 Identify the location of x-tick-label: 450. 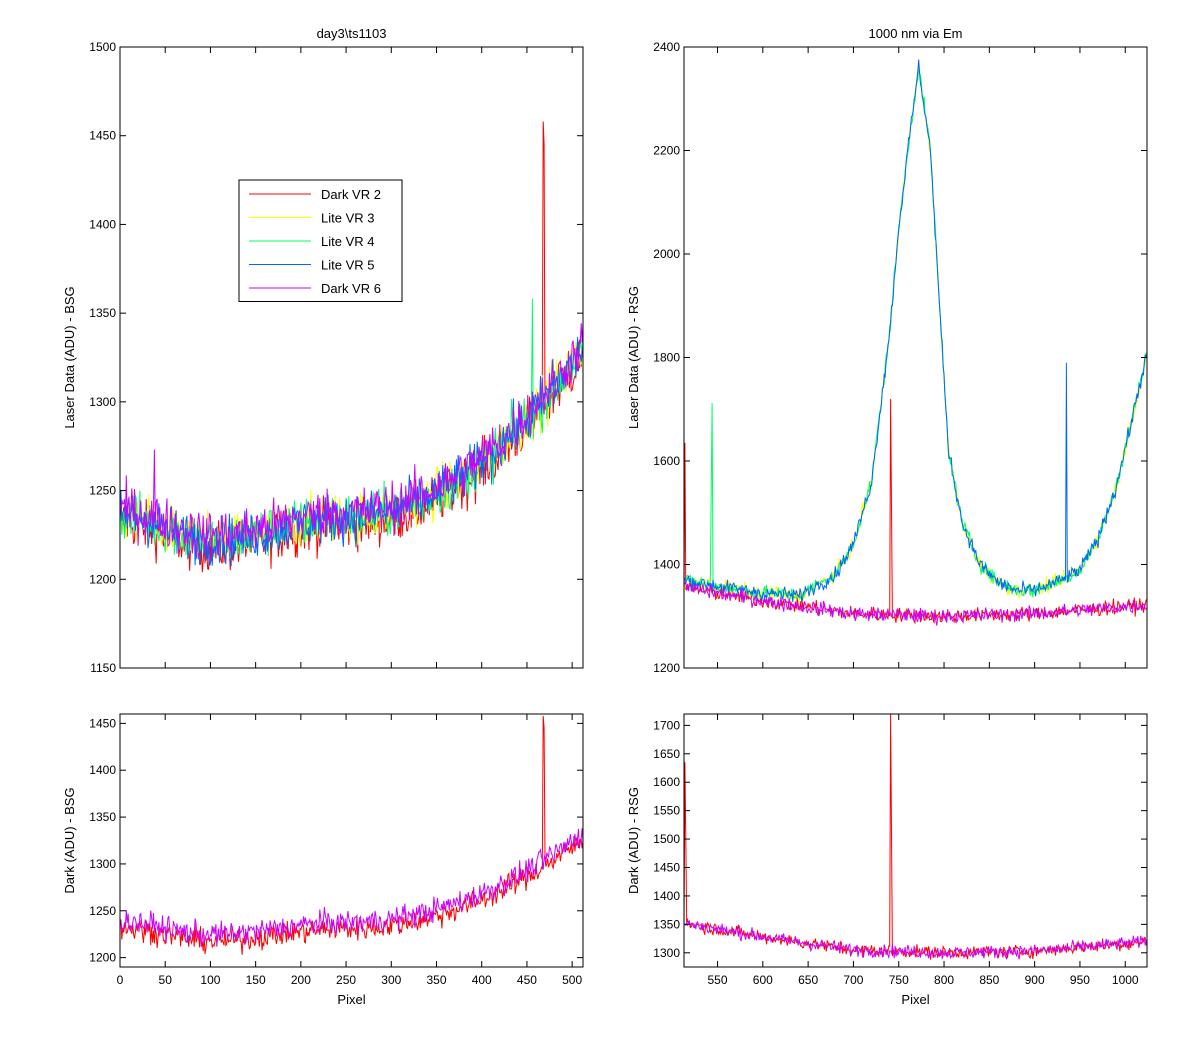
(527, 980).